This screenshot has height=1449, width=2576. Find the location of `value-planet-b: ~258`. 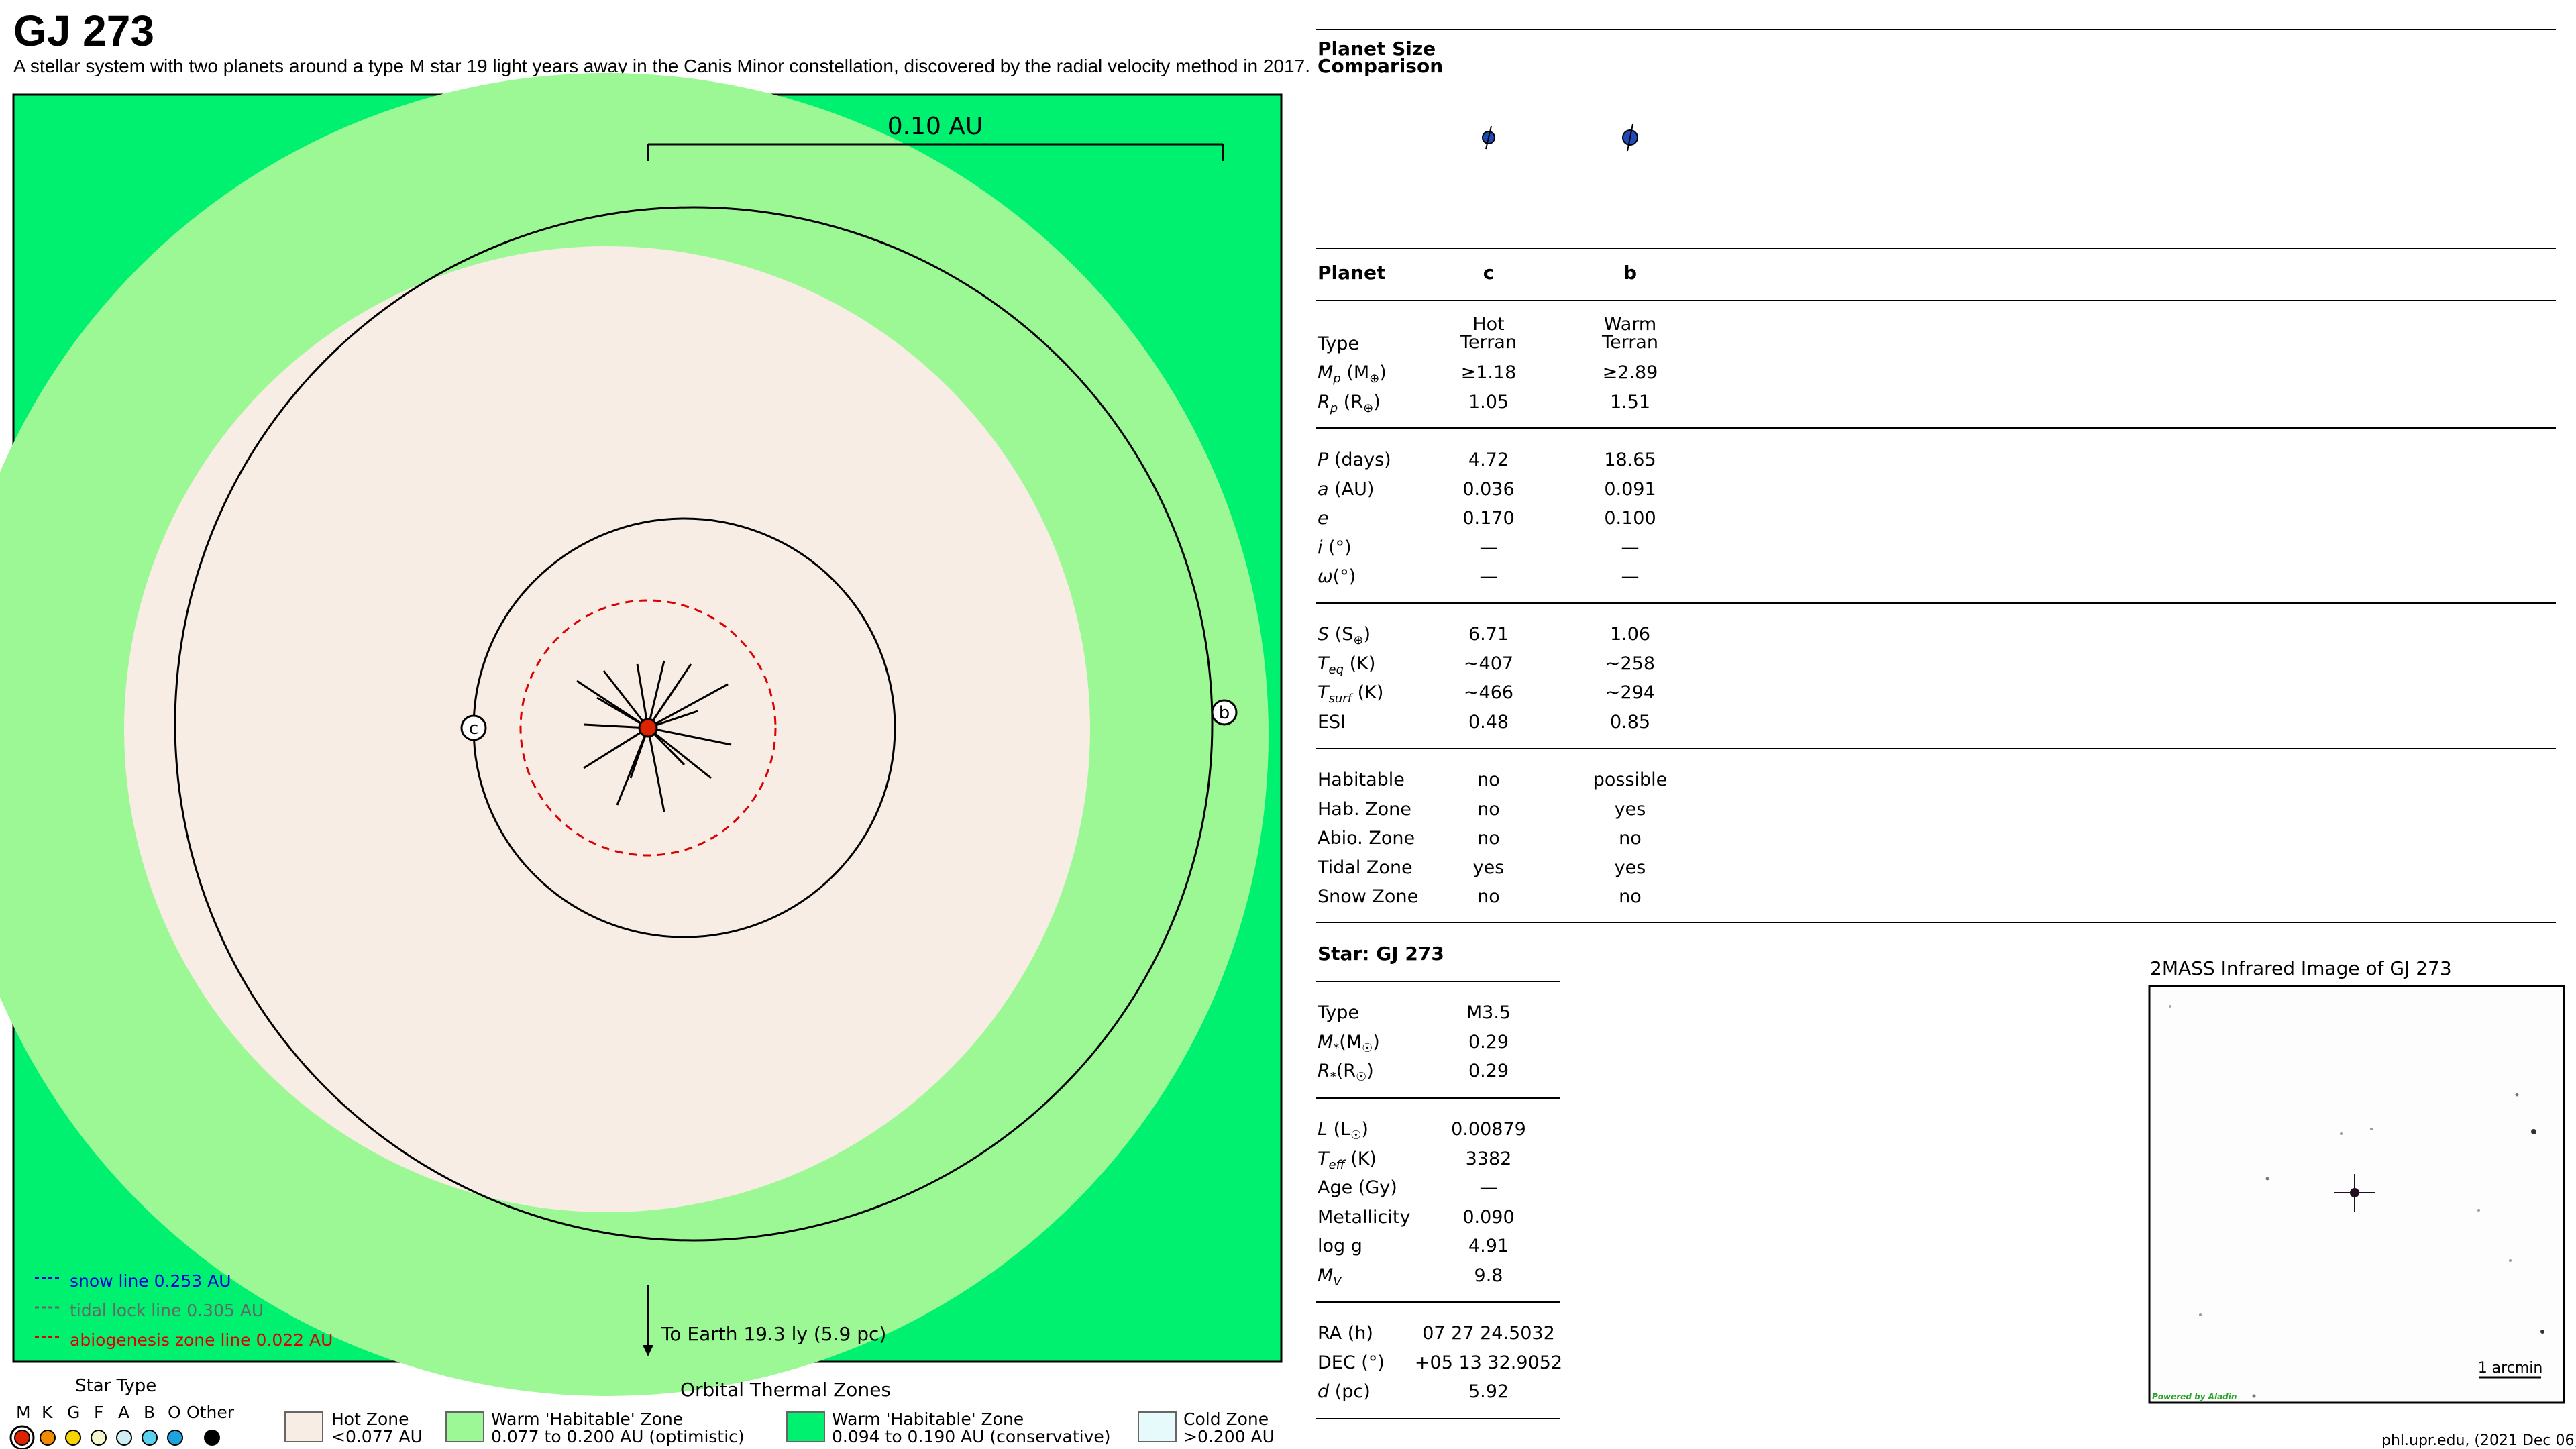

value-planet-b: ~258 is located at coordinates (1630, 663).